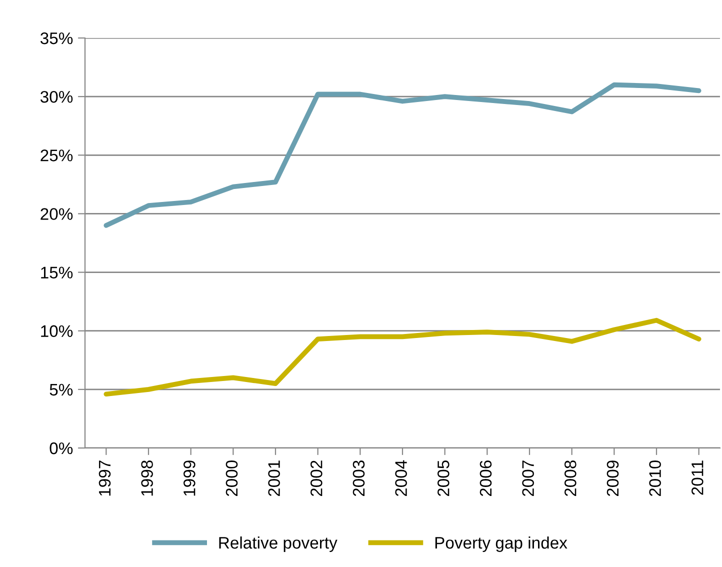 The width and height of the screenshot is (722, 567). What do you see at coordinates (570, 478) in the screenshot?
I see `x-tick-label: 2008` at bounding box center [570, 478].